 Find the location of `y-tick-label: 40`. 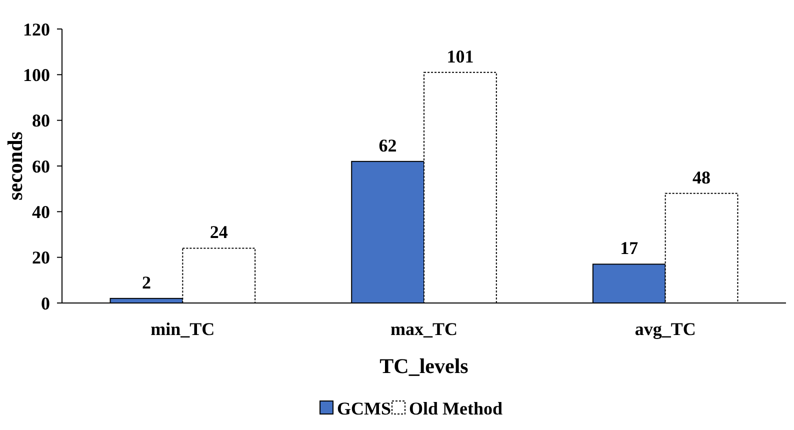

y-tick-label: 40 is located at coordinates (41, 212).